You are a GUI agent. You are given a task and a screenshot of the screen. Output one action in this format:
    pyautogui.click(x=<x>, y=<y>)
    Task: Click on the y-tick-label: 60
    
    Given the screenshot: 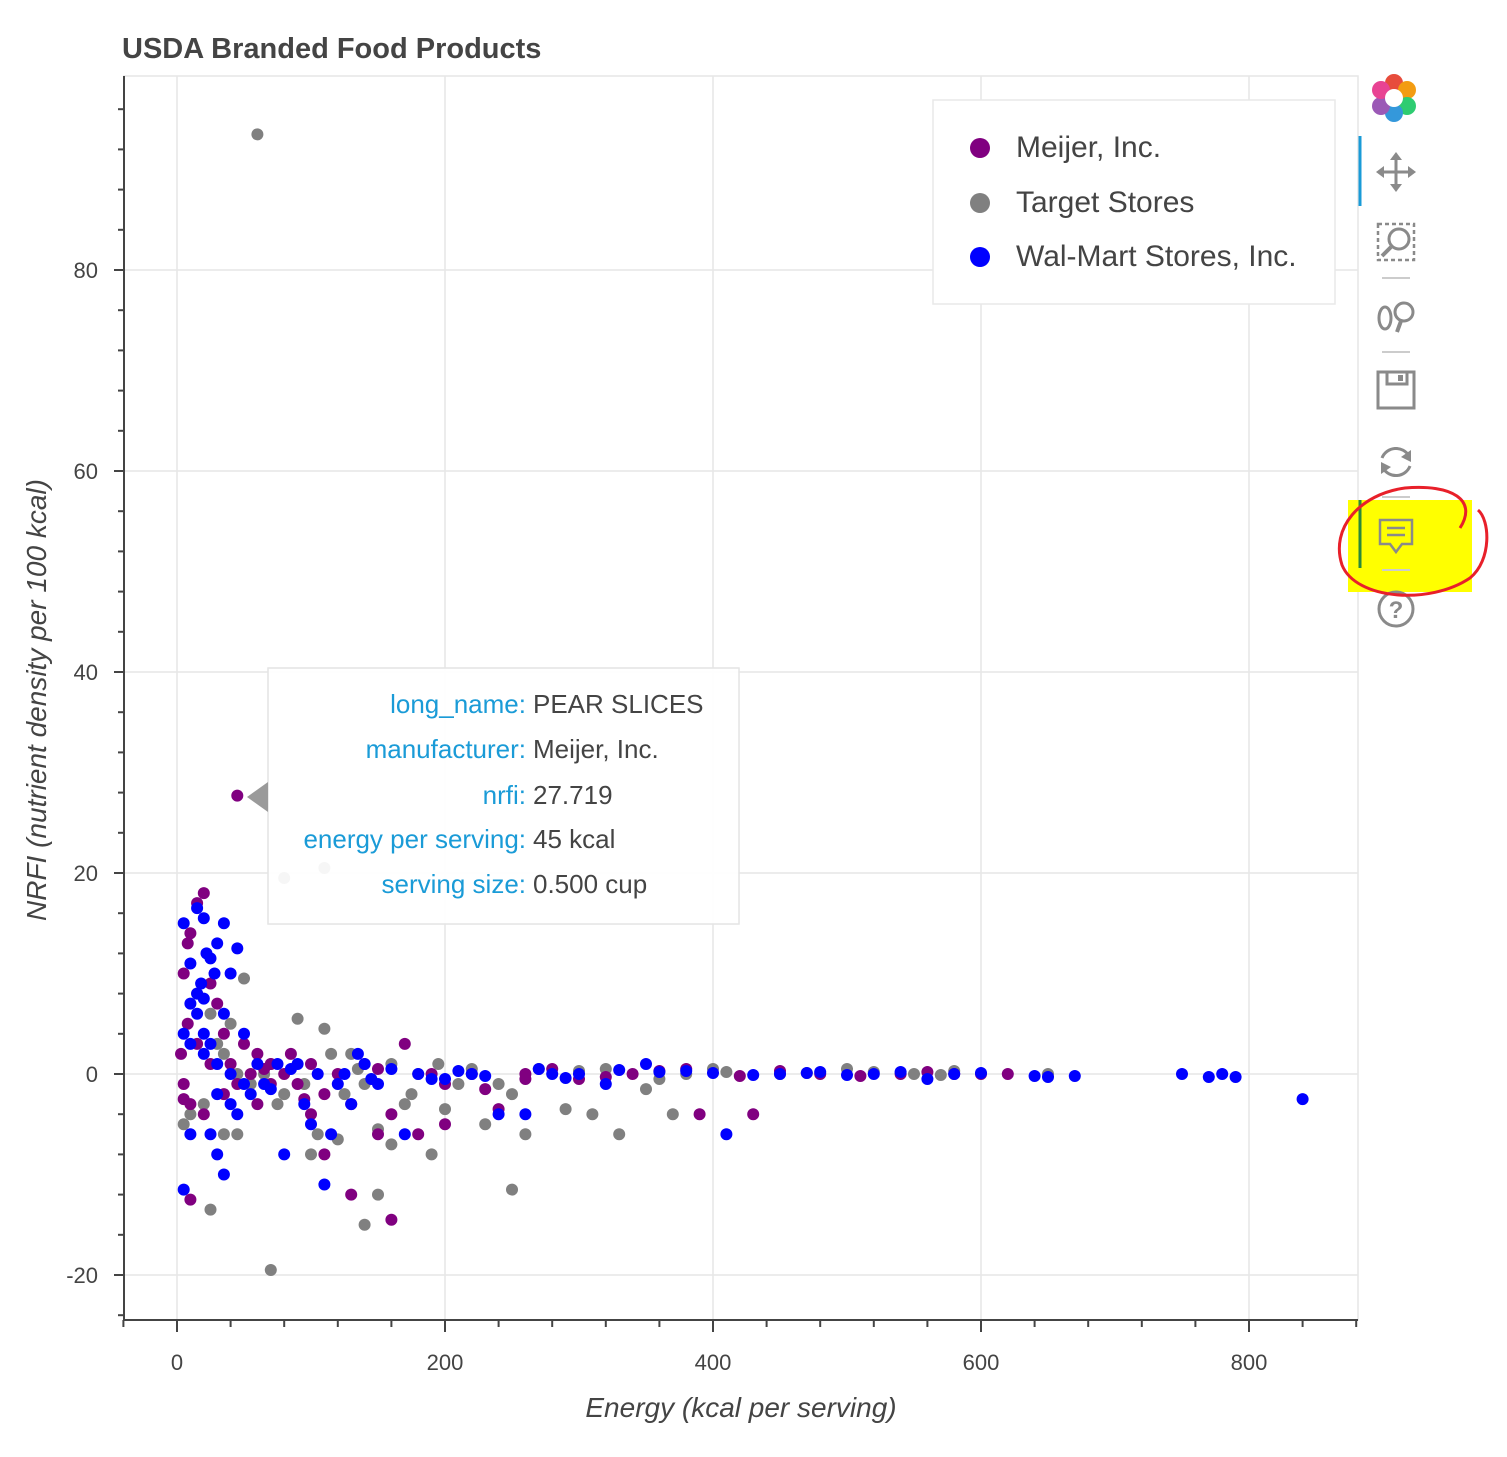 What is the action you would take?
    pyautogui.click(x=86, y=471)
    